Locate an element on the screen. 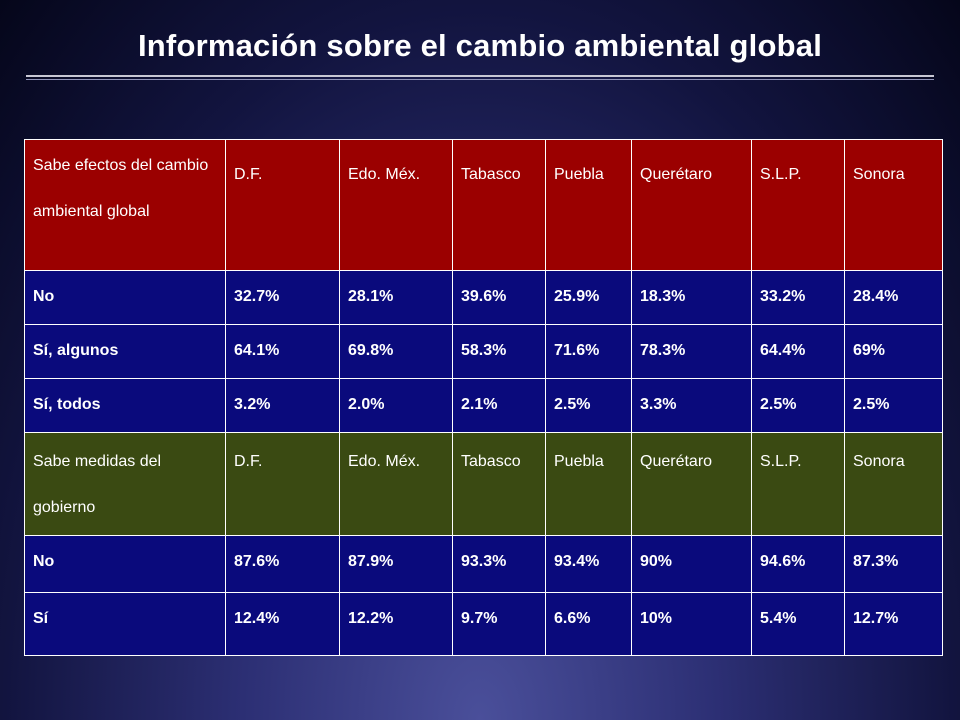  table-cell: 93.3% is located at coordinates (499, 564).